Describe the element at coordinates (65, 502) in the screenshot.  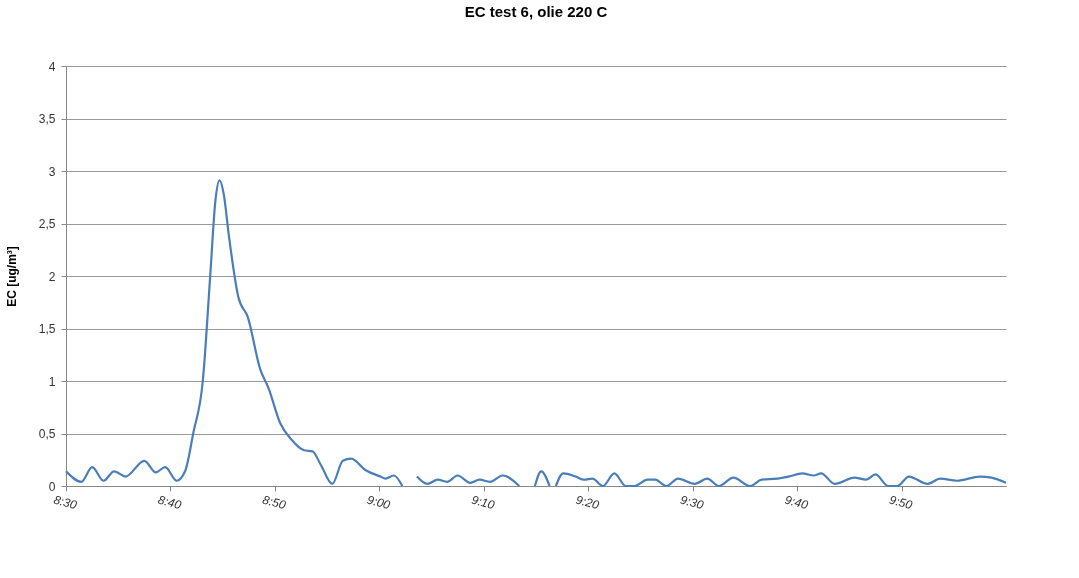
I see `x-tick-label: 8:30` at that location.